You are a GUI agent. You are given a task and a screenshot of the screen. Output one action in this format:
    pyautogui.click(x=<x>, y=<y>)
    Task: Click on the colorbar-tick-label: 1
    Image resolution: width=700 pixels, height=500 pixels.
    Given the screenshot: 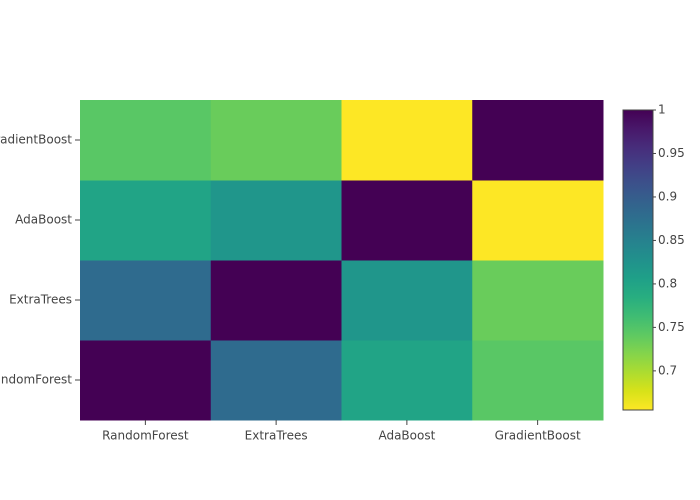 What is the action you would take?
    pyautogui.click(x=662, y=110)
    